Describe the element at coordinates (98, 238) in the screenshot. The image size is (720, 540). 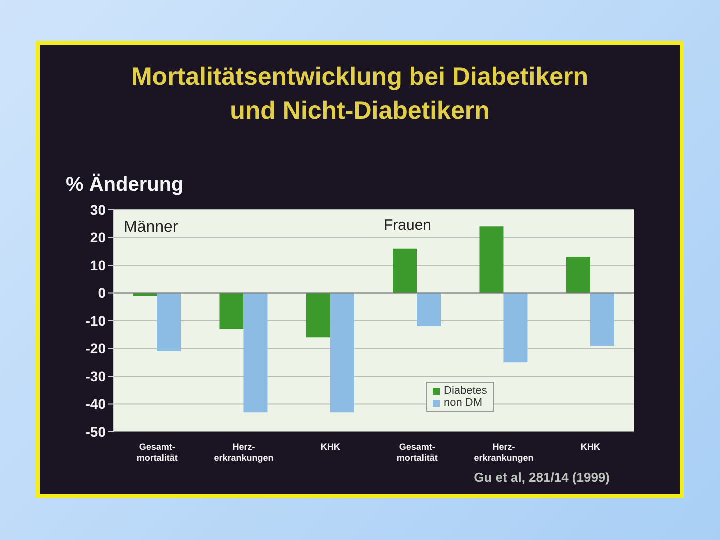
I see `y-tick-label: 20` at that location.